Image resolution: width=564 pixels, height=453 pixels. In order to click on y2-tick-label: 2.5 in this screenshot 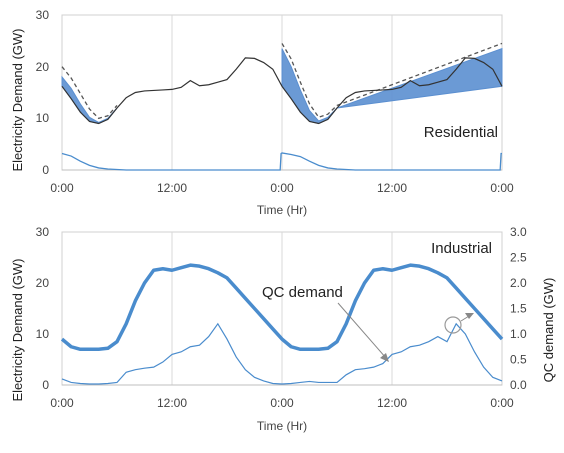, I will do `click(518, 258)`.